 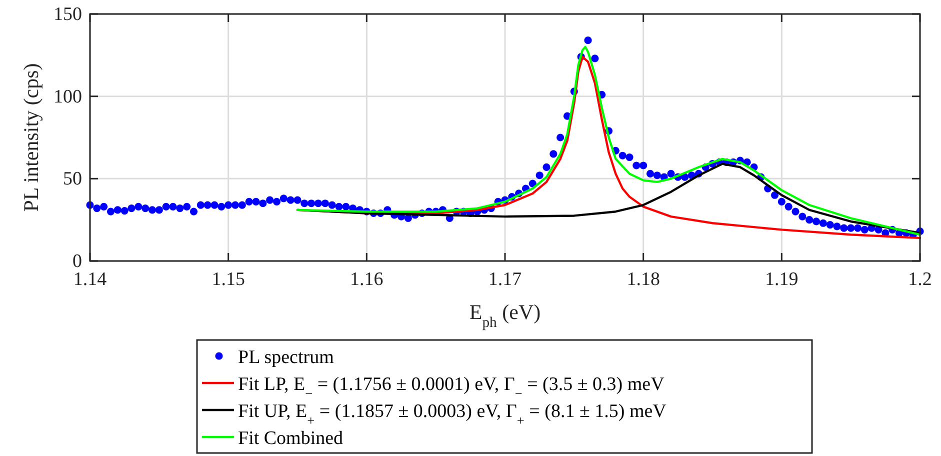 I want to click on x-axis-title: E$_{ph}$ (eV), so click(x=505, y=315).